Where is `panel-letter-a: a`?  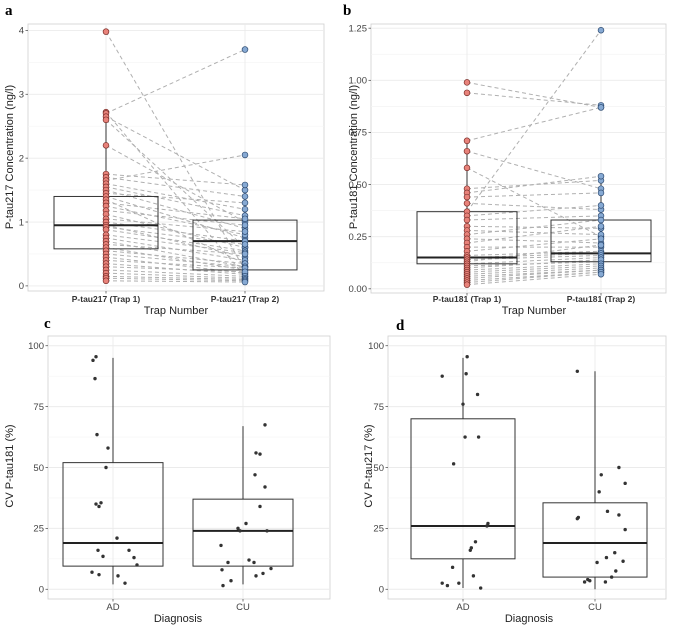 panel-letter-a: a is located at coordinates (9, 11).